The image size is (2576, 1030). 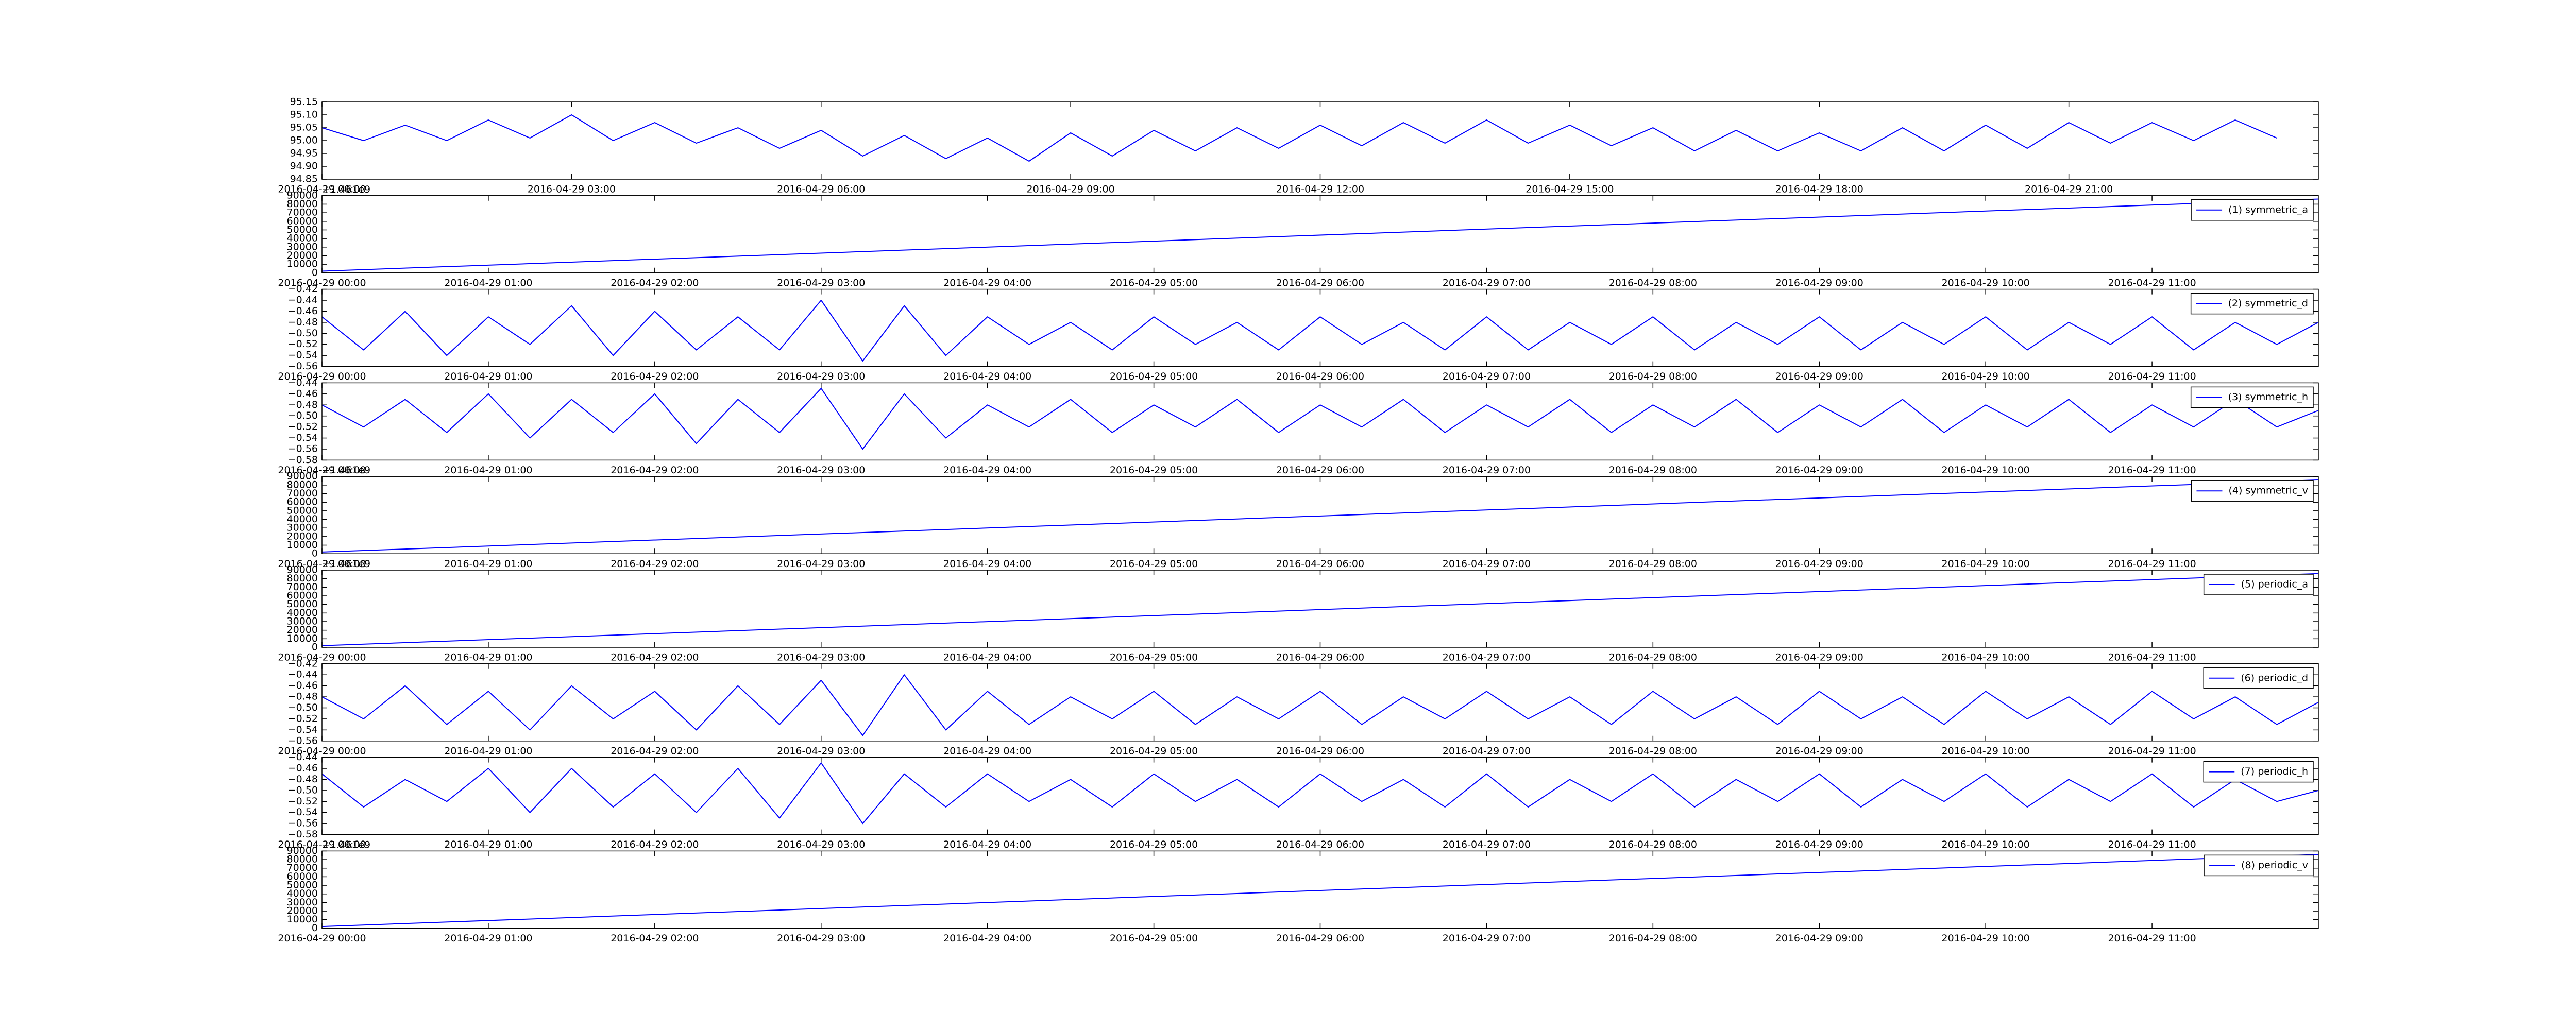 What do you see at coordinates (2274, 865) in the screenshot?
I see `legend-label: (8) periodic_v` at bounding box center [2274, 865].